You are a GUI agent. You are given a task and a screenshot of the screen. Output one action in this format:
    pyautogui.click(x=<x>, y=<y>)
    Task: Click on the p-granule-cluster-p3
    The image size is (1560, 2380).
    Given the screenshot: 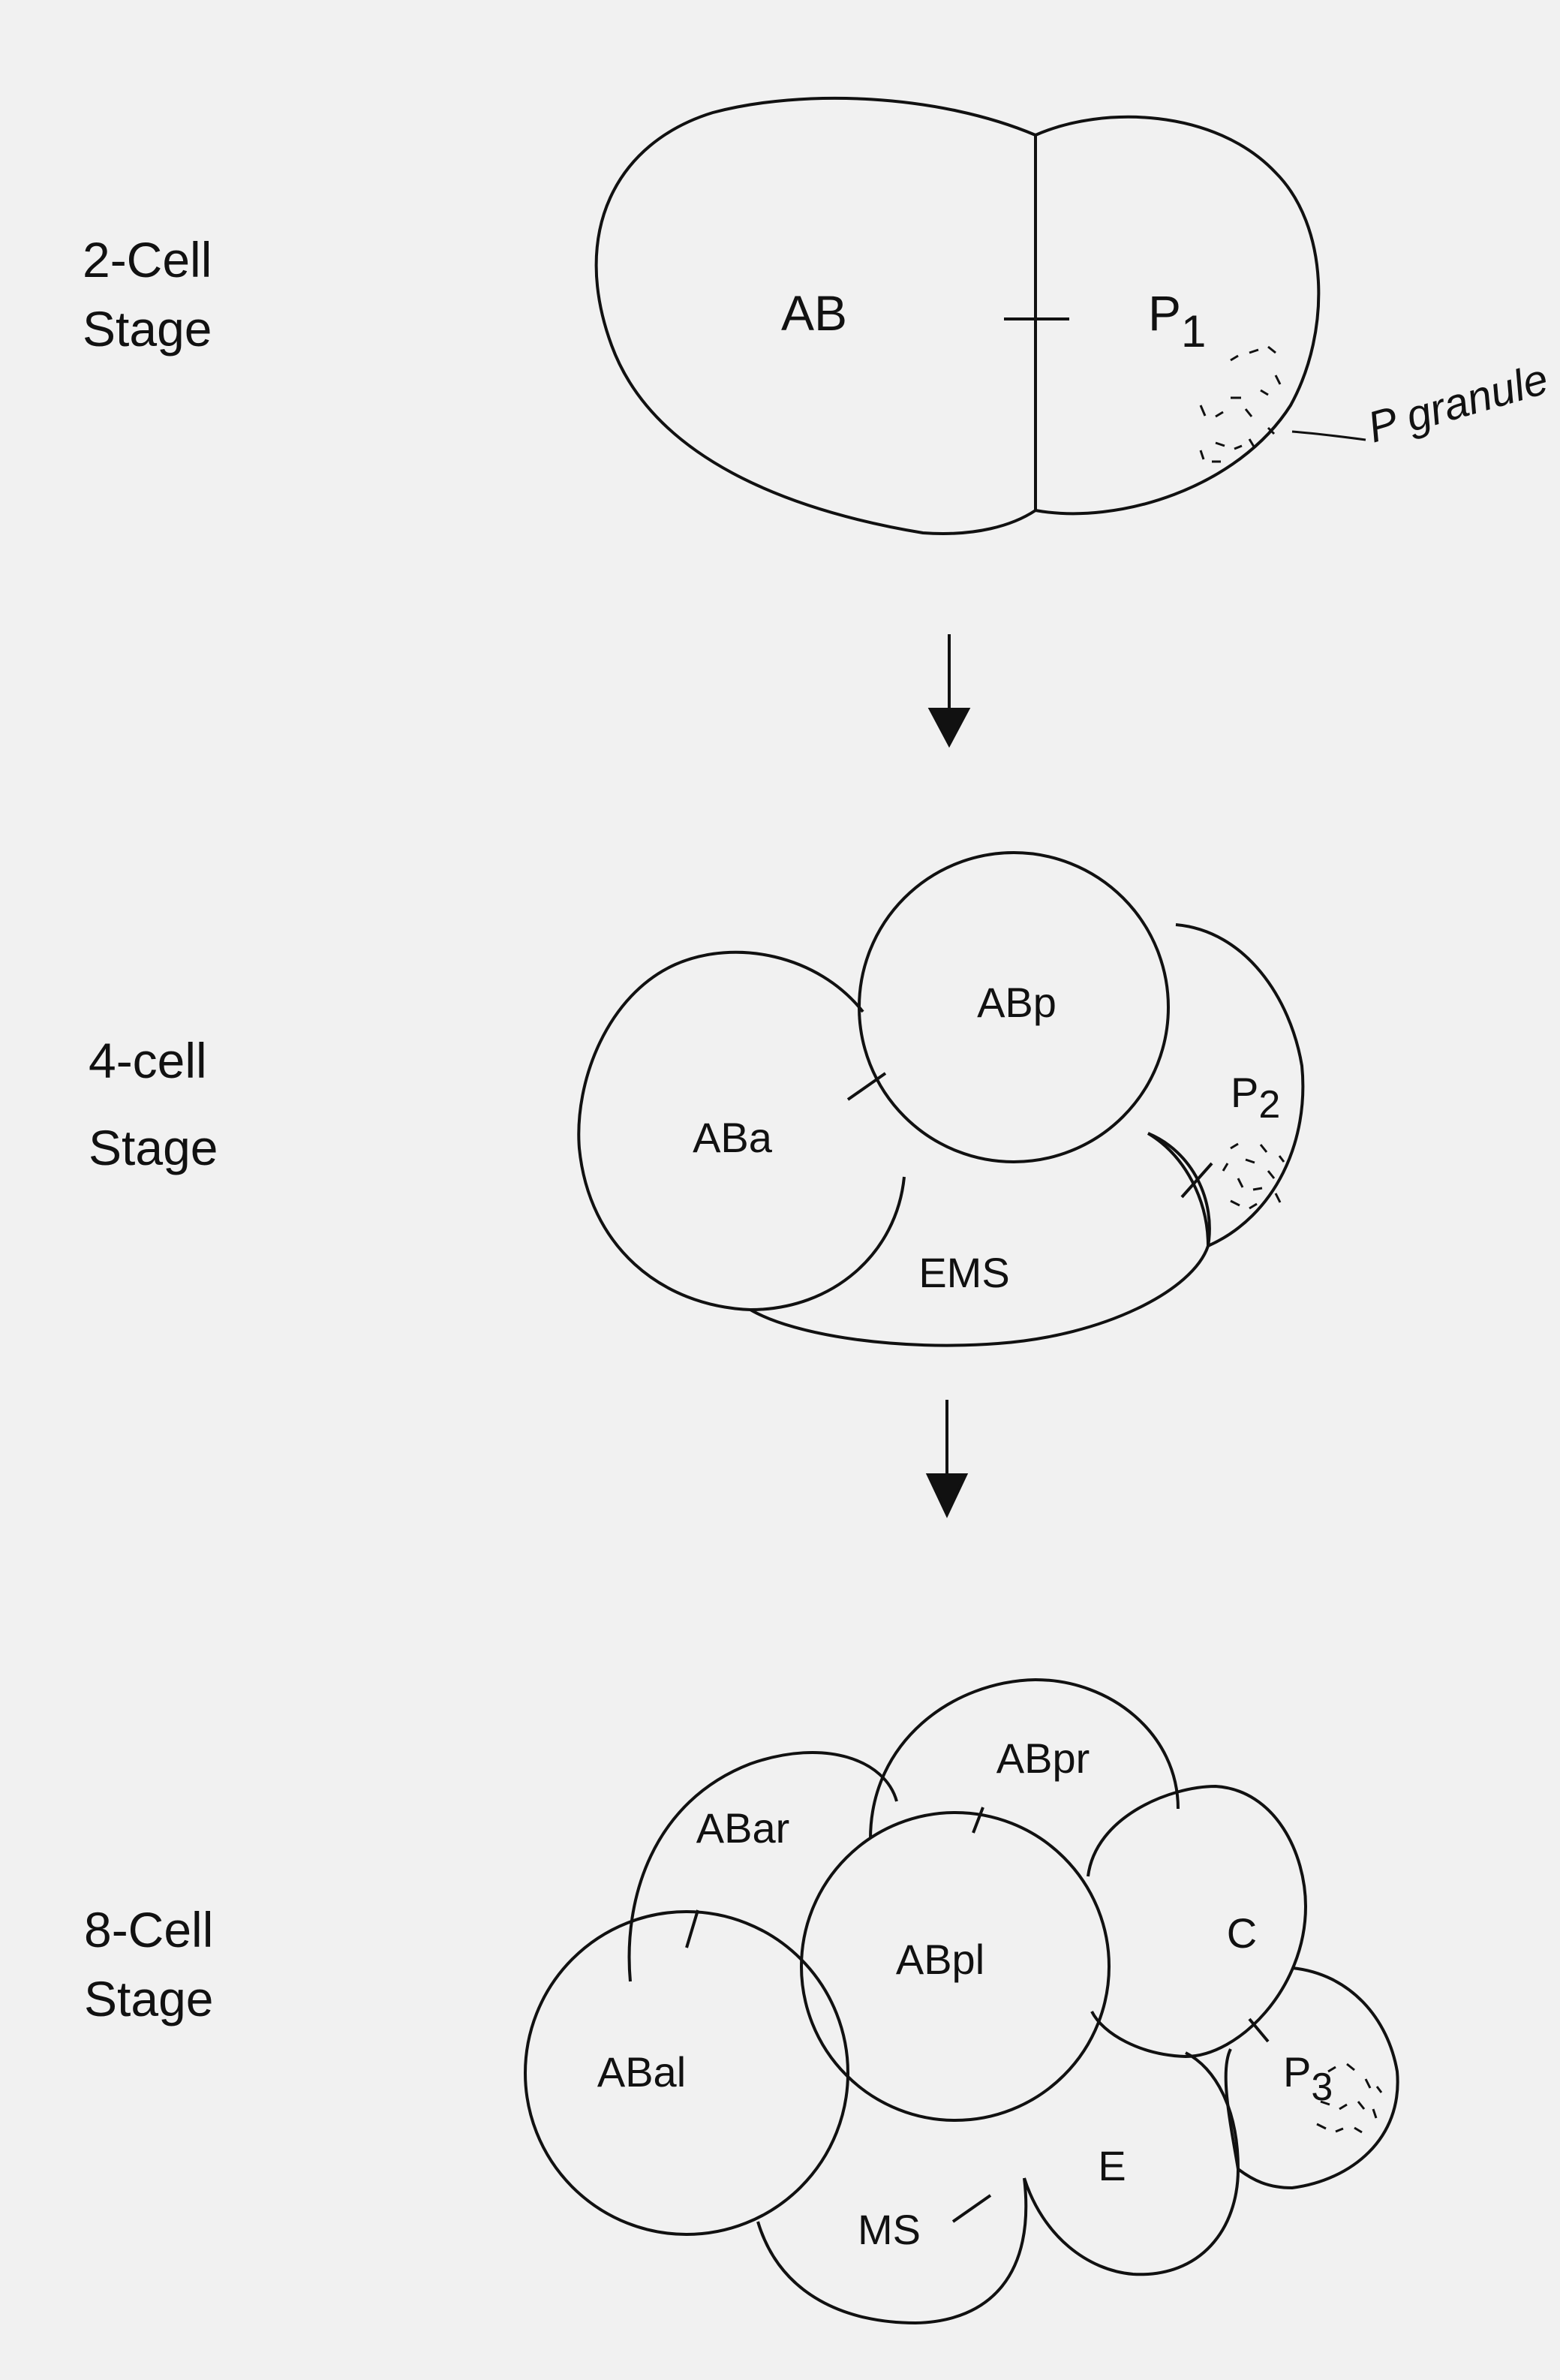 What is the action you would take?
    pyautogui.click(x=1349, y=2098)
    